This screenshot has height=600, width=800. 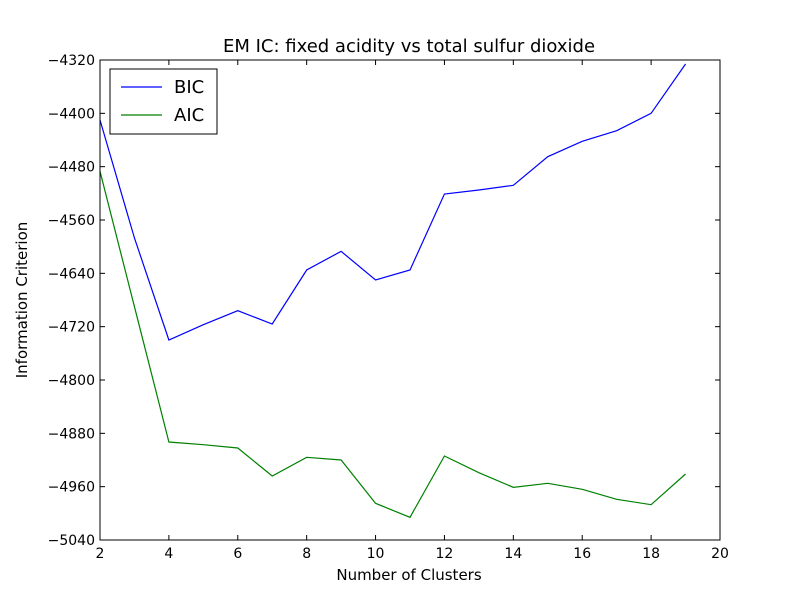 What do you see at coordinates (306, 554) in the screenshot?
I see `x-tick-label: 8` at bounding box center [306, 554].